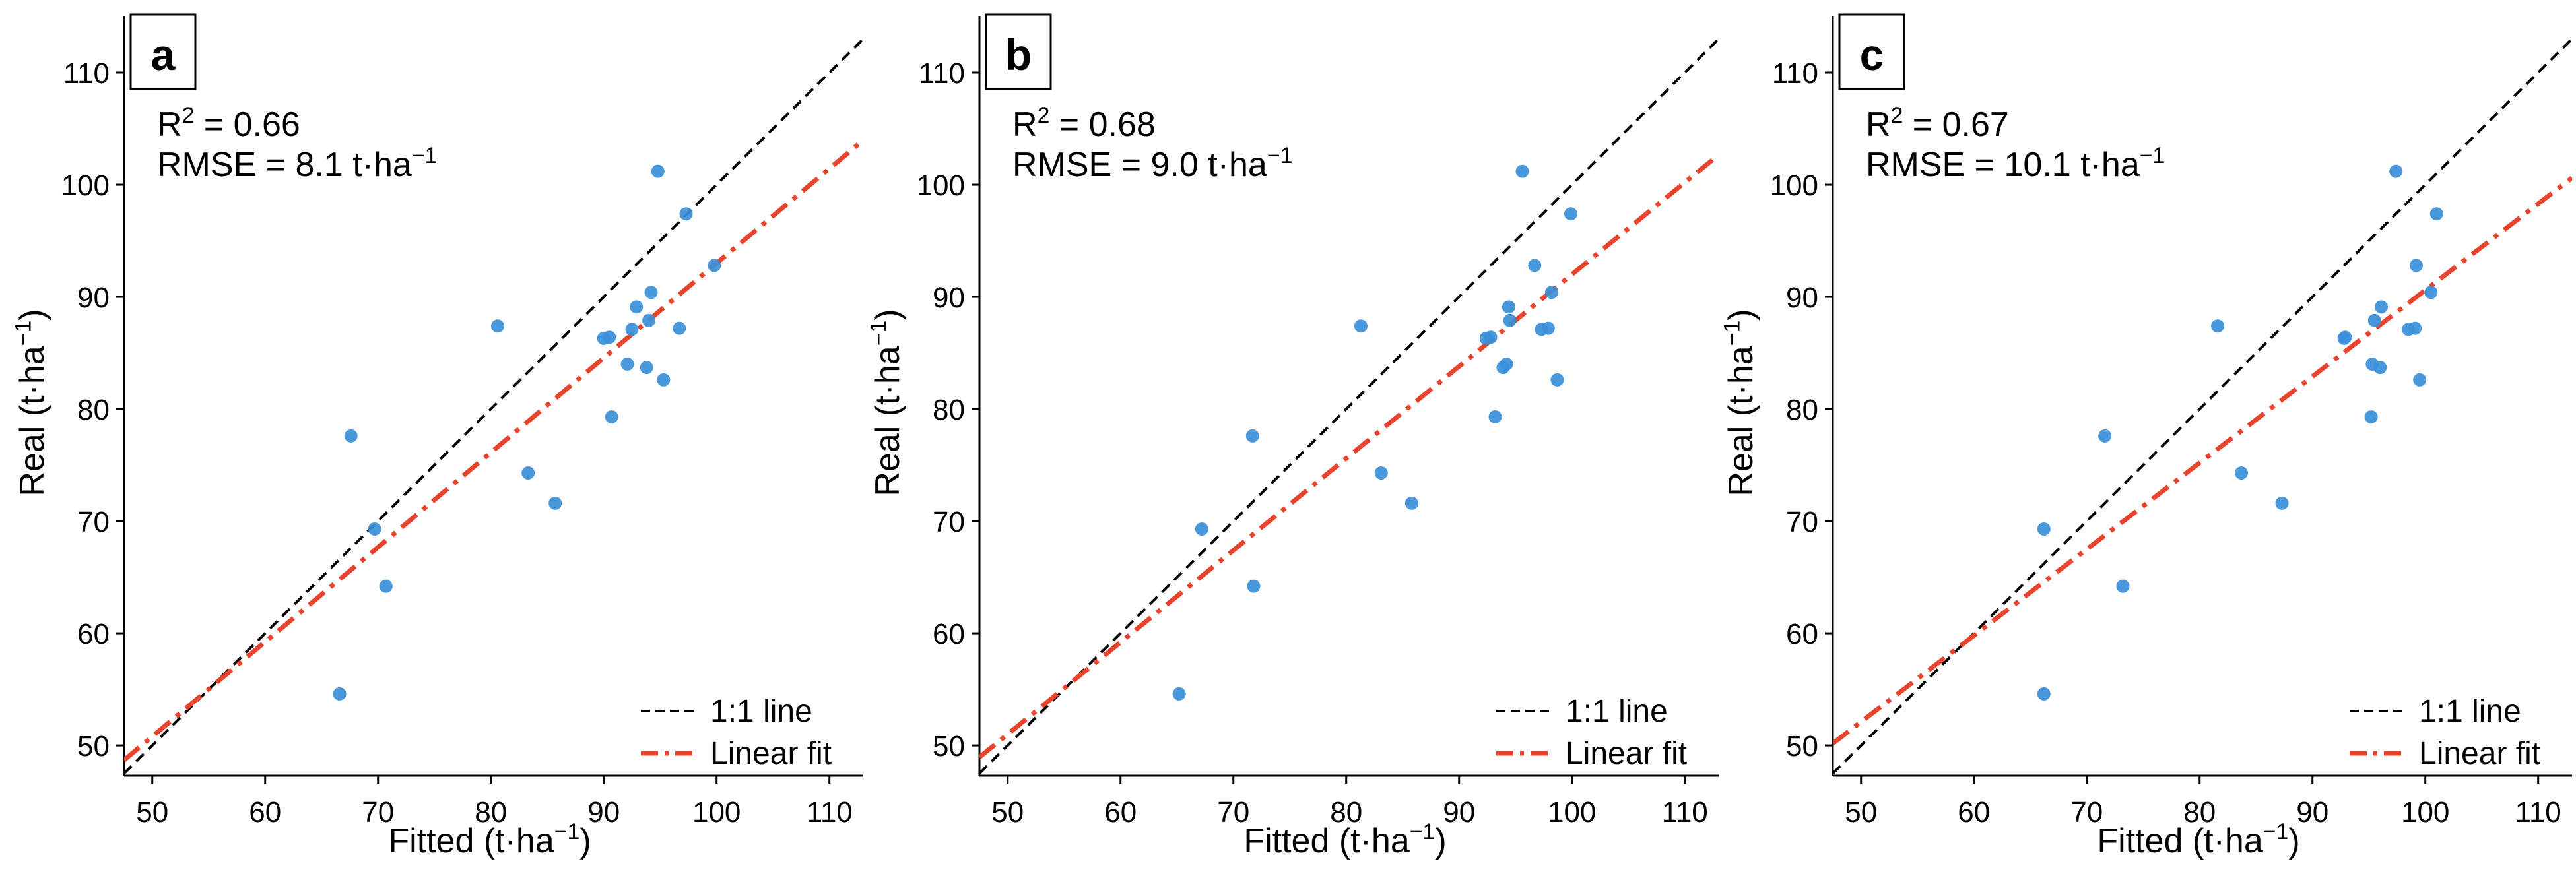  What do you see at coordinates (163, 54) in the screenshot?
I see `panel-label: a` at bounding box center [163, 54].